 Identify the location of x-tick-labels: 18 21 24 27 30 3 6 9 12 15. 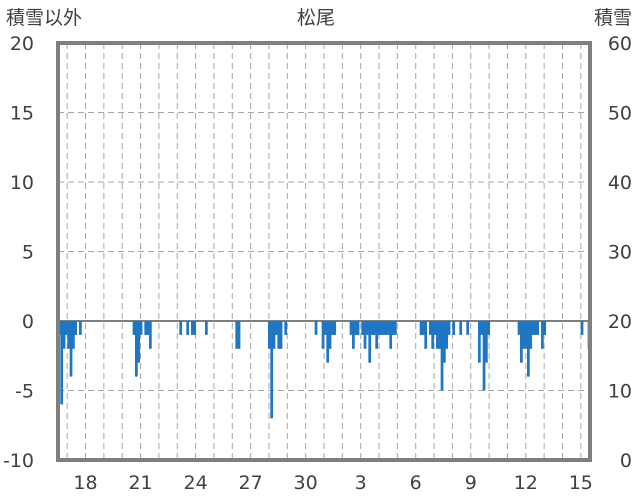
(332, 483).